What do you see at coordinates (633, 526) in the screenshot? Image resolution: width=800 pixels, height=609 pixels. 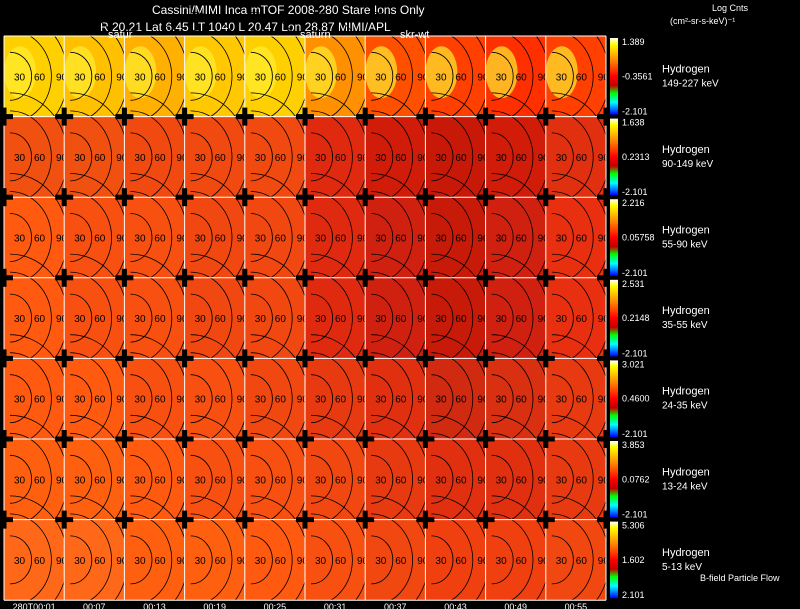 I see `colorbar-max: 5.306` at bounding box center [633, 526].